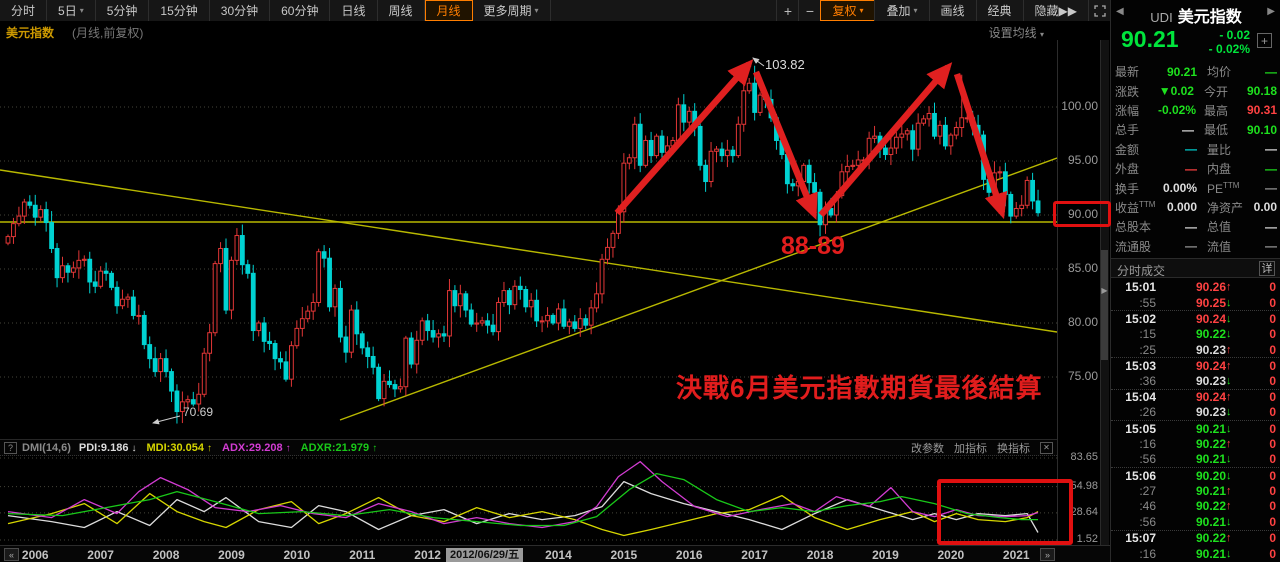 The height and width of the screenshot is (562, 1280). I want to click on period-button-5日: 5日 ▾, so click(71, 10).